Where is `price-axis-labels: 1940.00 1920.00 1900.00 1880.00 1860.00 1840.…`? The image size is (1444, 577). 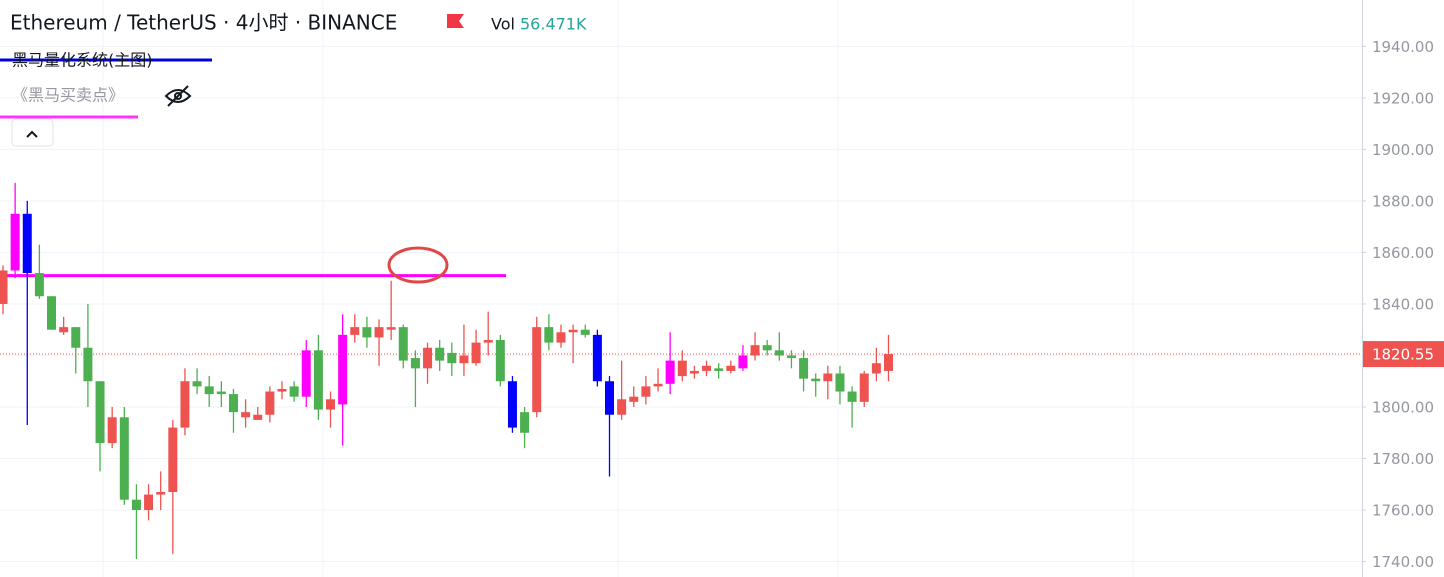
price-axis-labels: 1940.00 1920.00 1900.00 1880.00 1860.00 1840.… is located at coordinates (1403, 304).